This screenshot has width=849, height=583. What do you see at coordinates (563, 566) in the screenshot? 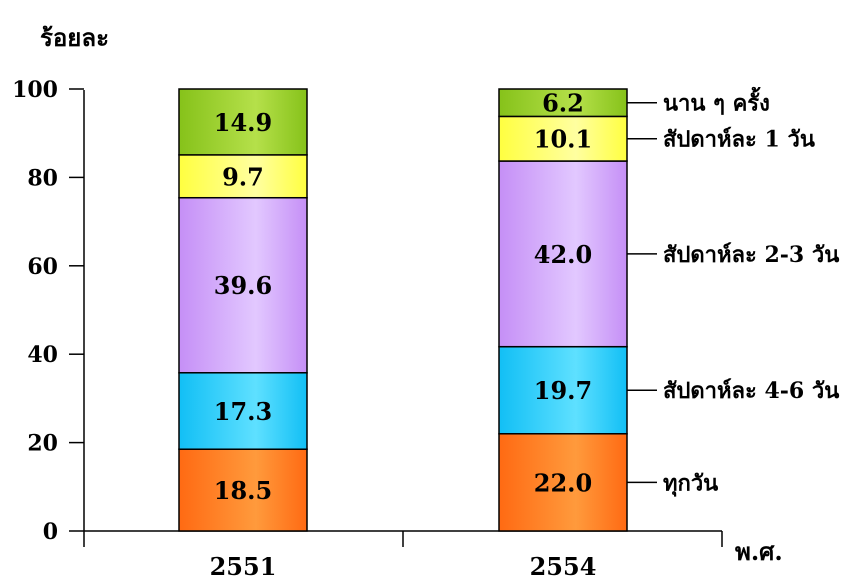
I see `x-tick-label: 2554` at bounding box center [563, 566].